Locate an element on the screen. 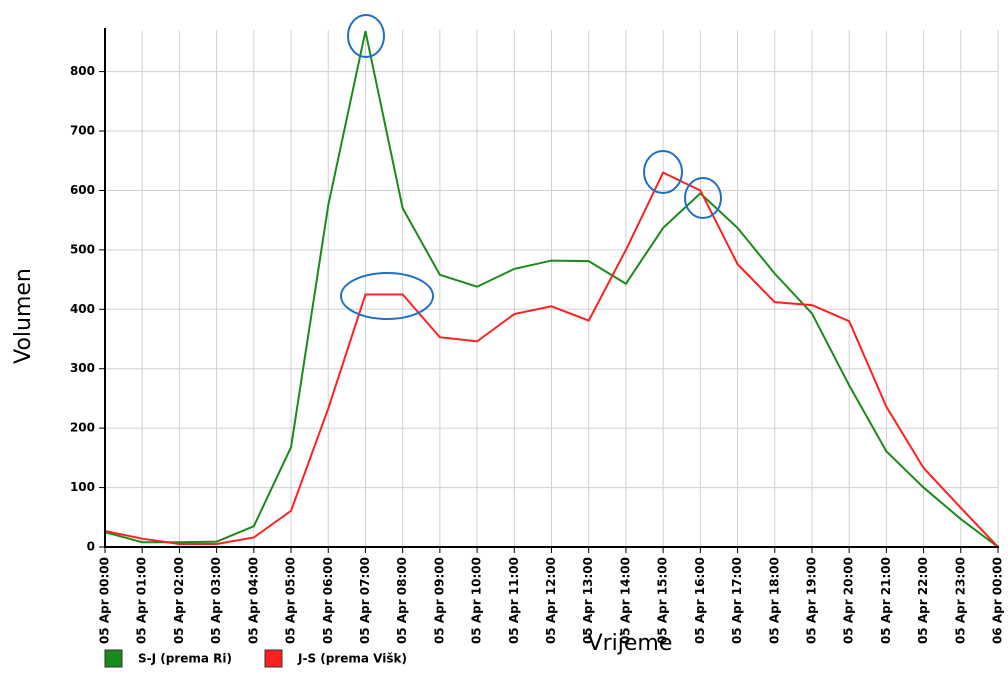  x-tick-label: 05 Apr 20:00 is located at coordinates (849, 600).